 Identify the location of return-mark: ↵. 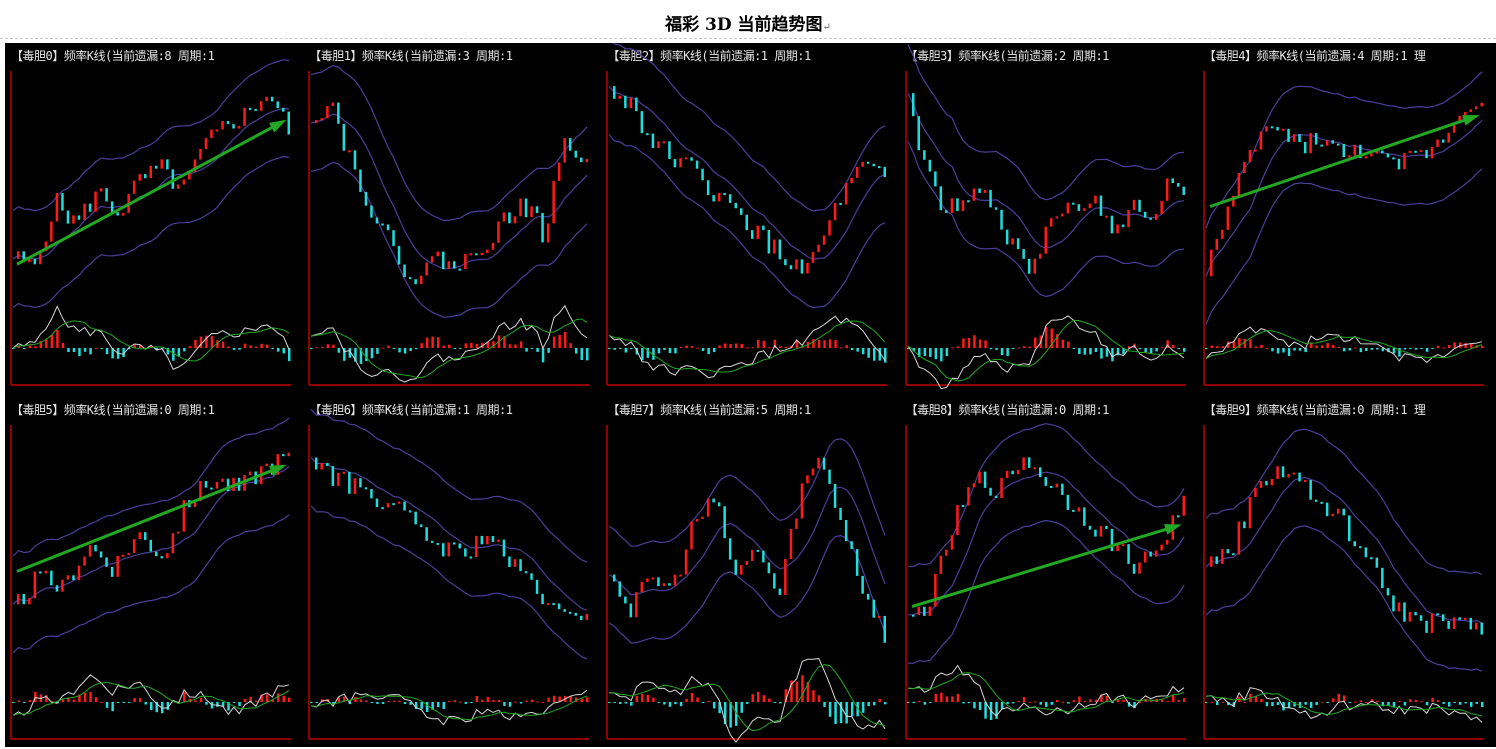
(826, 27).